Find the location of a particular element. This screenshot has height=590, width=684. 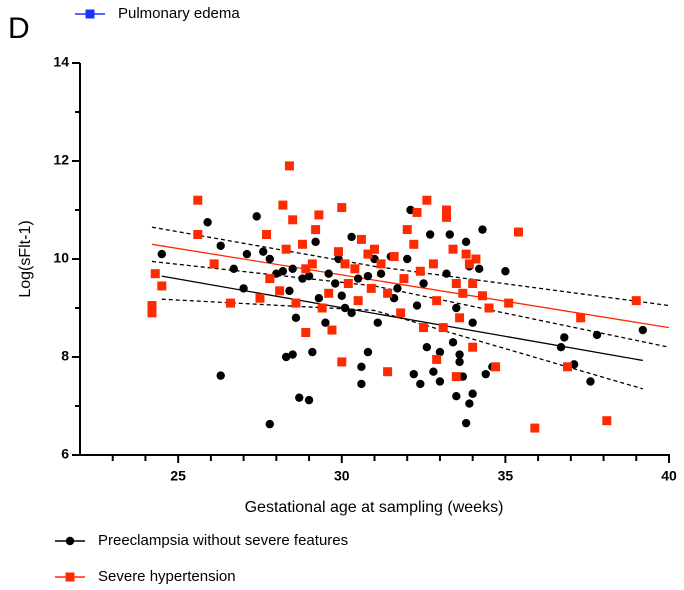

y-tick-label: 12 is located at coordinates (61, 160).